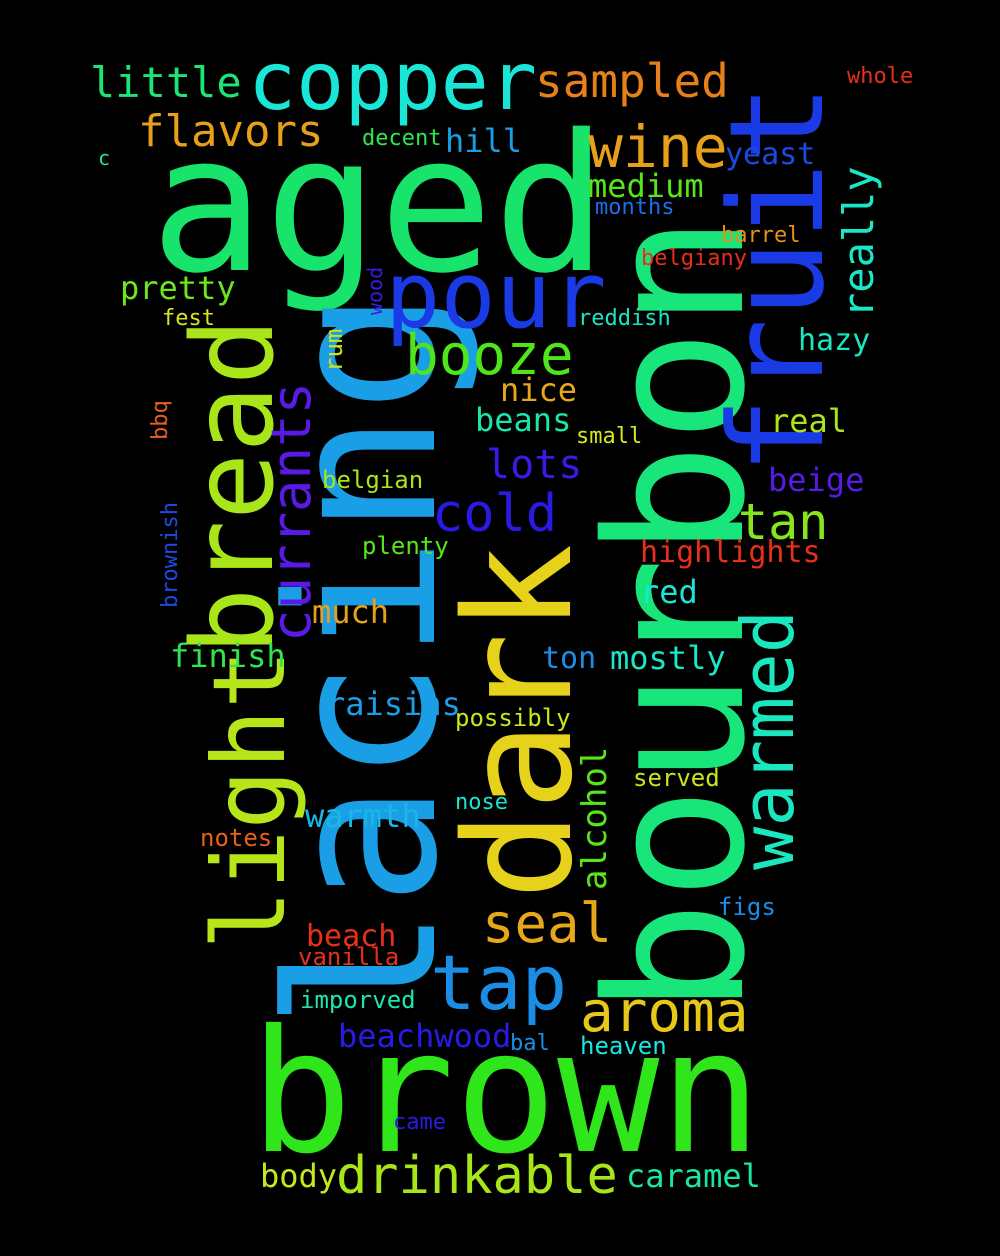  Describe the element at coordinates (499, 982) in the screenshot. I see `word-tap: tap` at that location.